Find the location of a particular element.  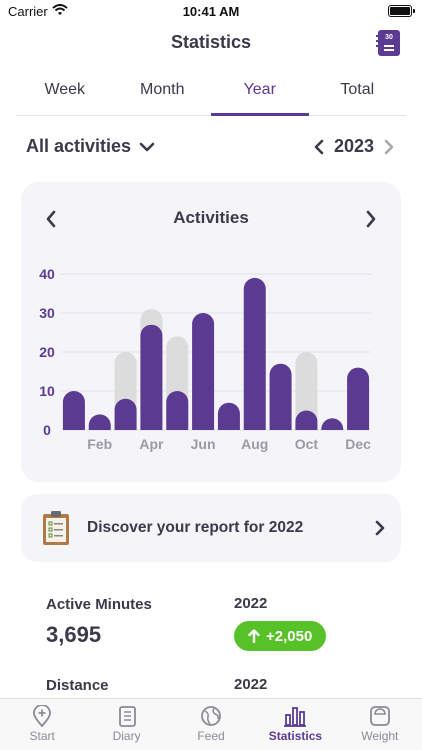

clipboard-icon is located at coordinates (56, 528).